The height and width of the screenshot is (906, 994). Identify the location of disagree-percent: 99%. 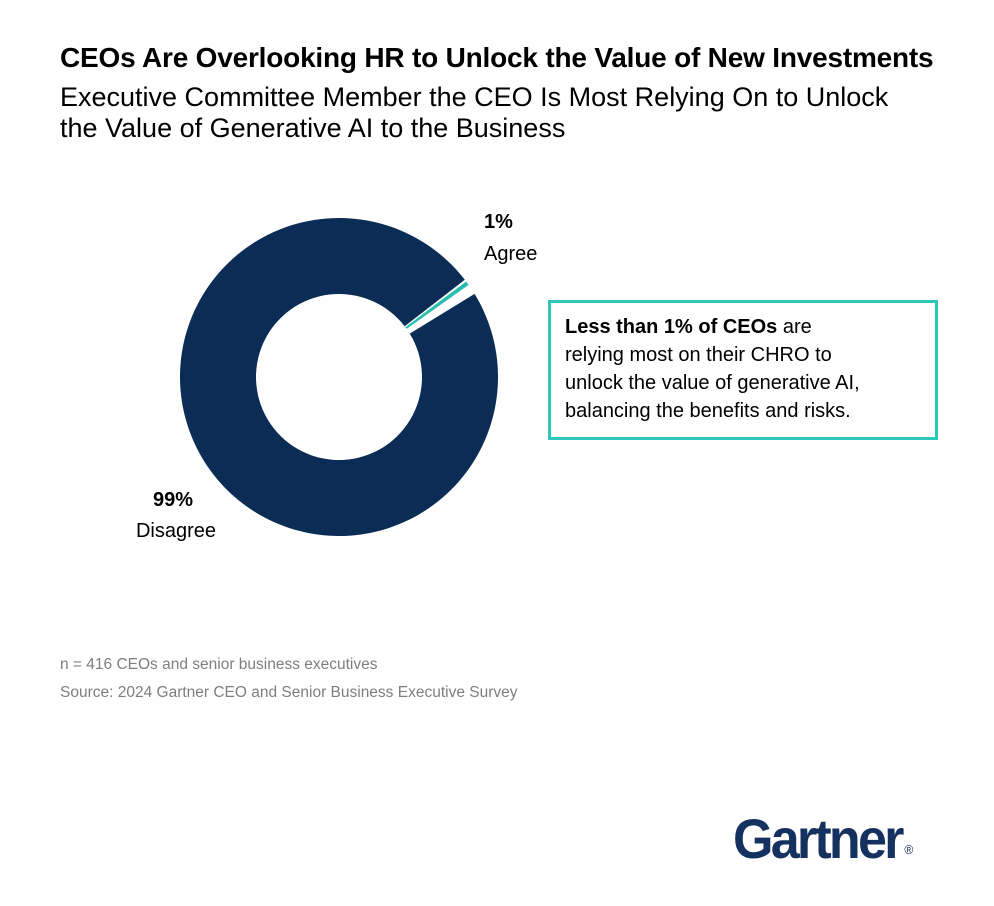
(172, 500).